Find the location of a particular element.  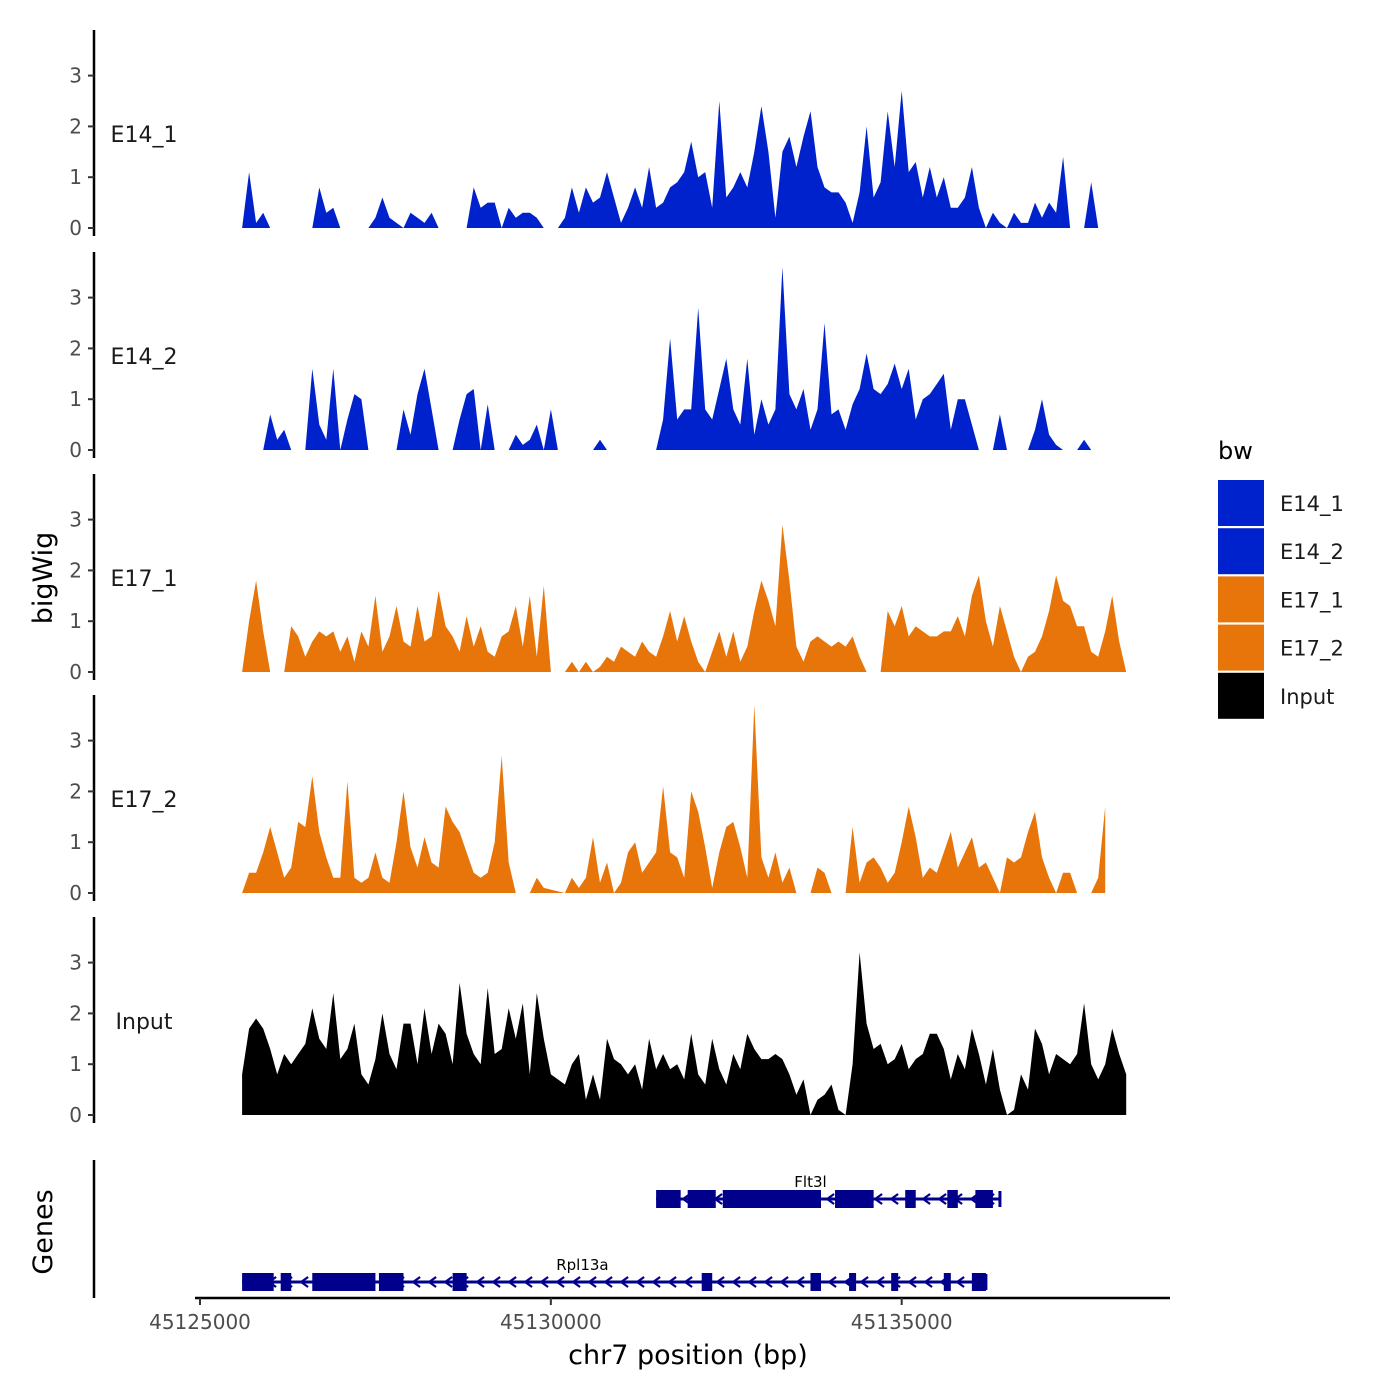

legend-label: Input is located at coordinates (1307, 697).